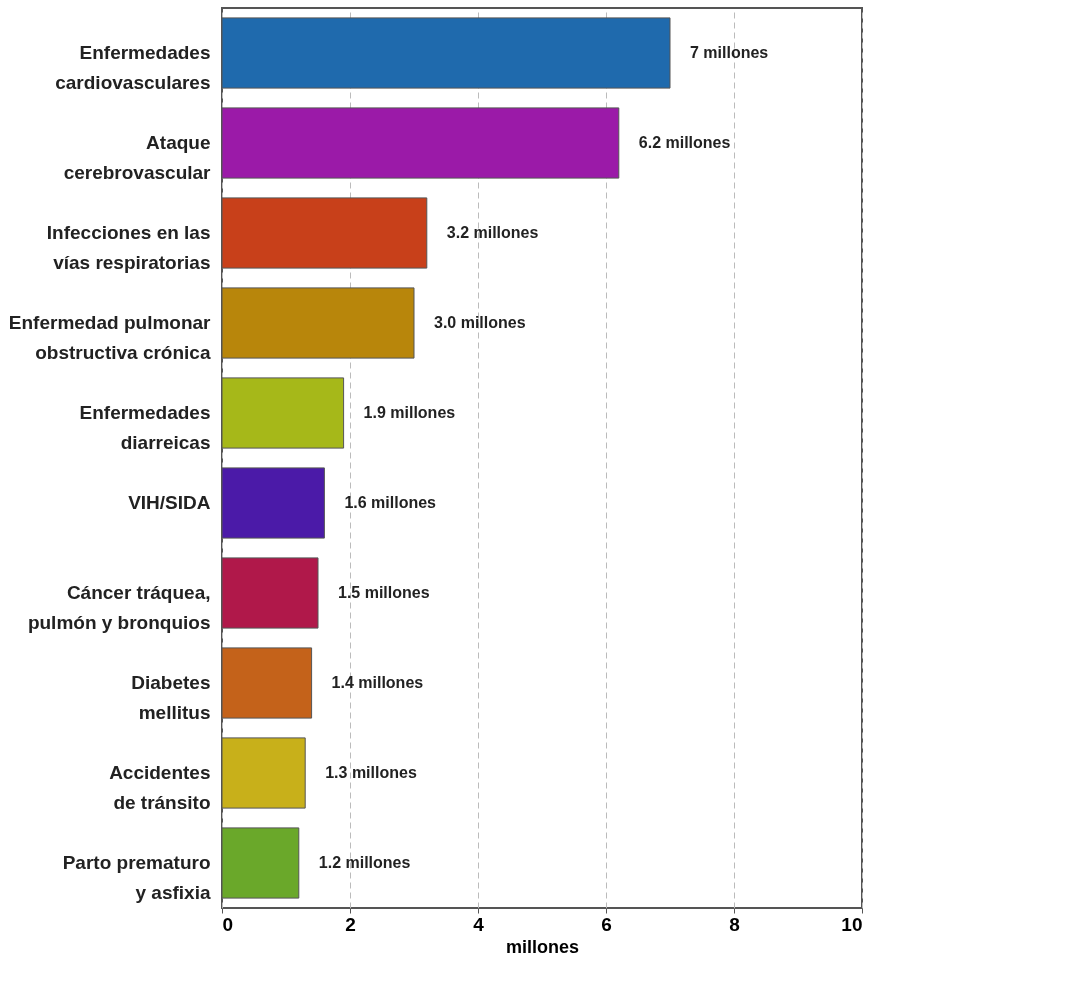 This screenshot has height=982, width=1079. Describe the element at coordinates (377, 682) in the screenshot. I see `data-label: 1.4 millones` at that location.